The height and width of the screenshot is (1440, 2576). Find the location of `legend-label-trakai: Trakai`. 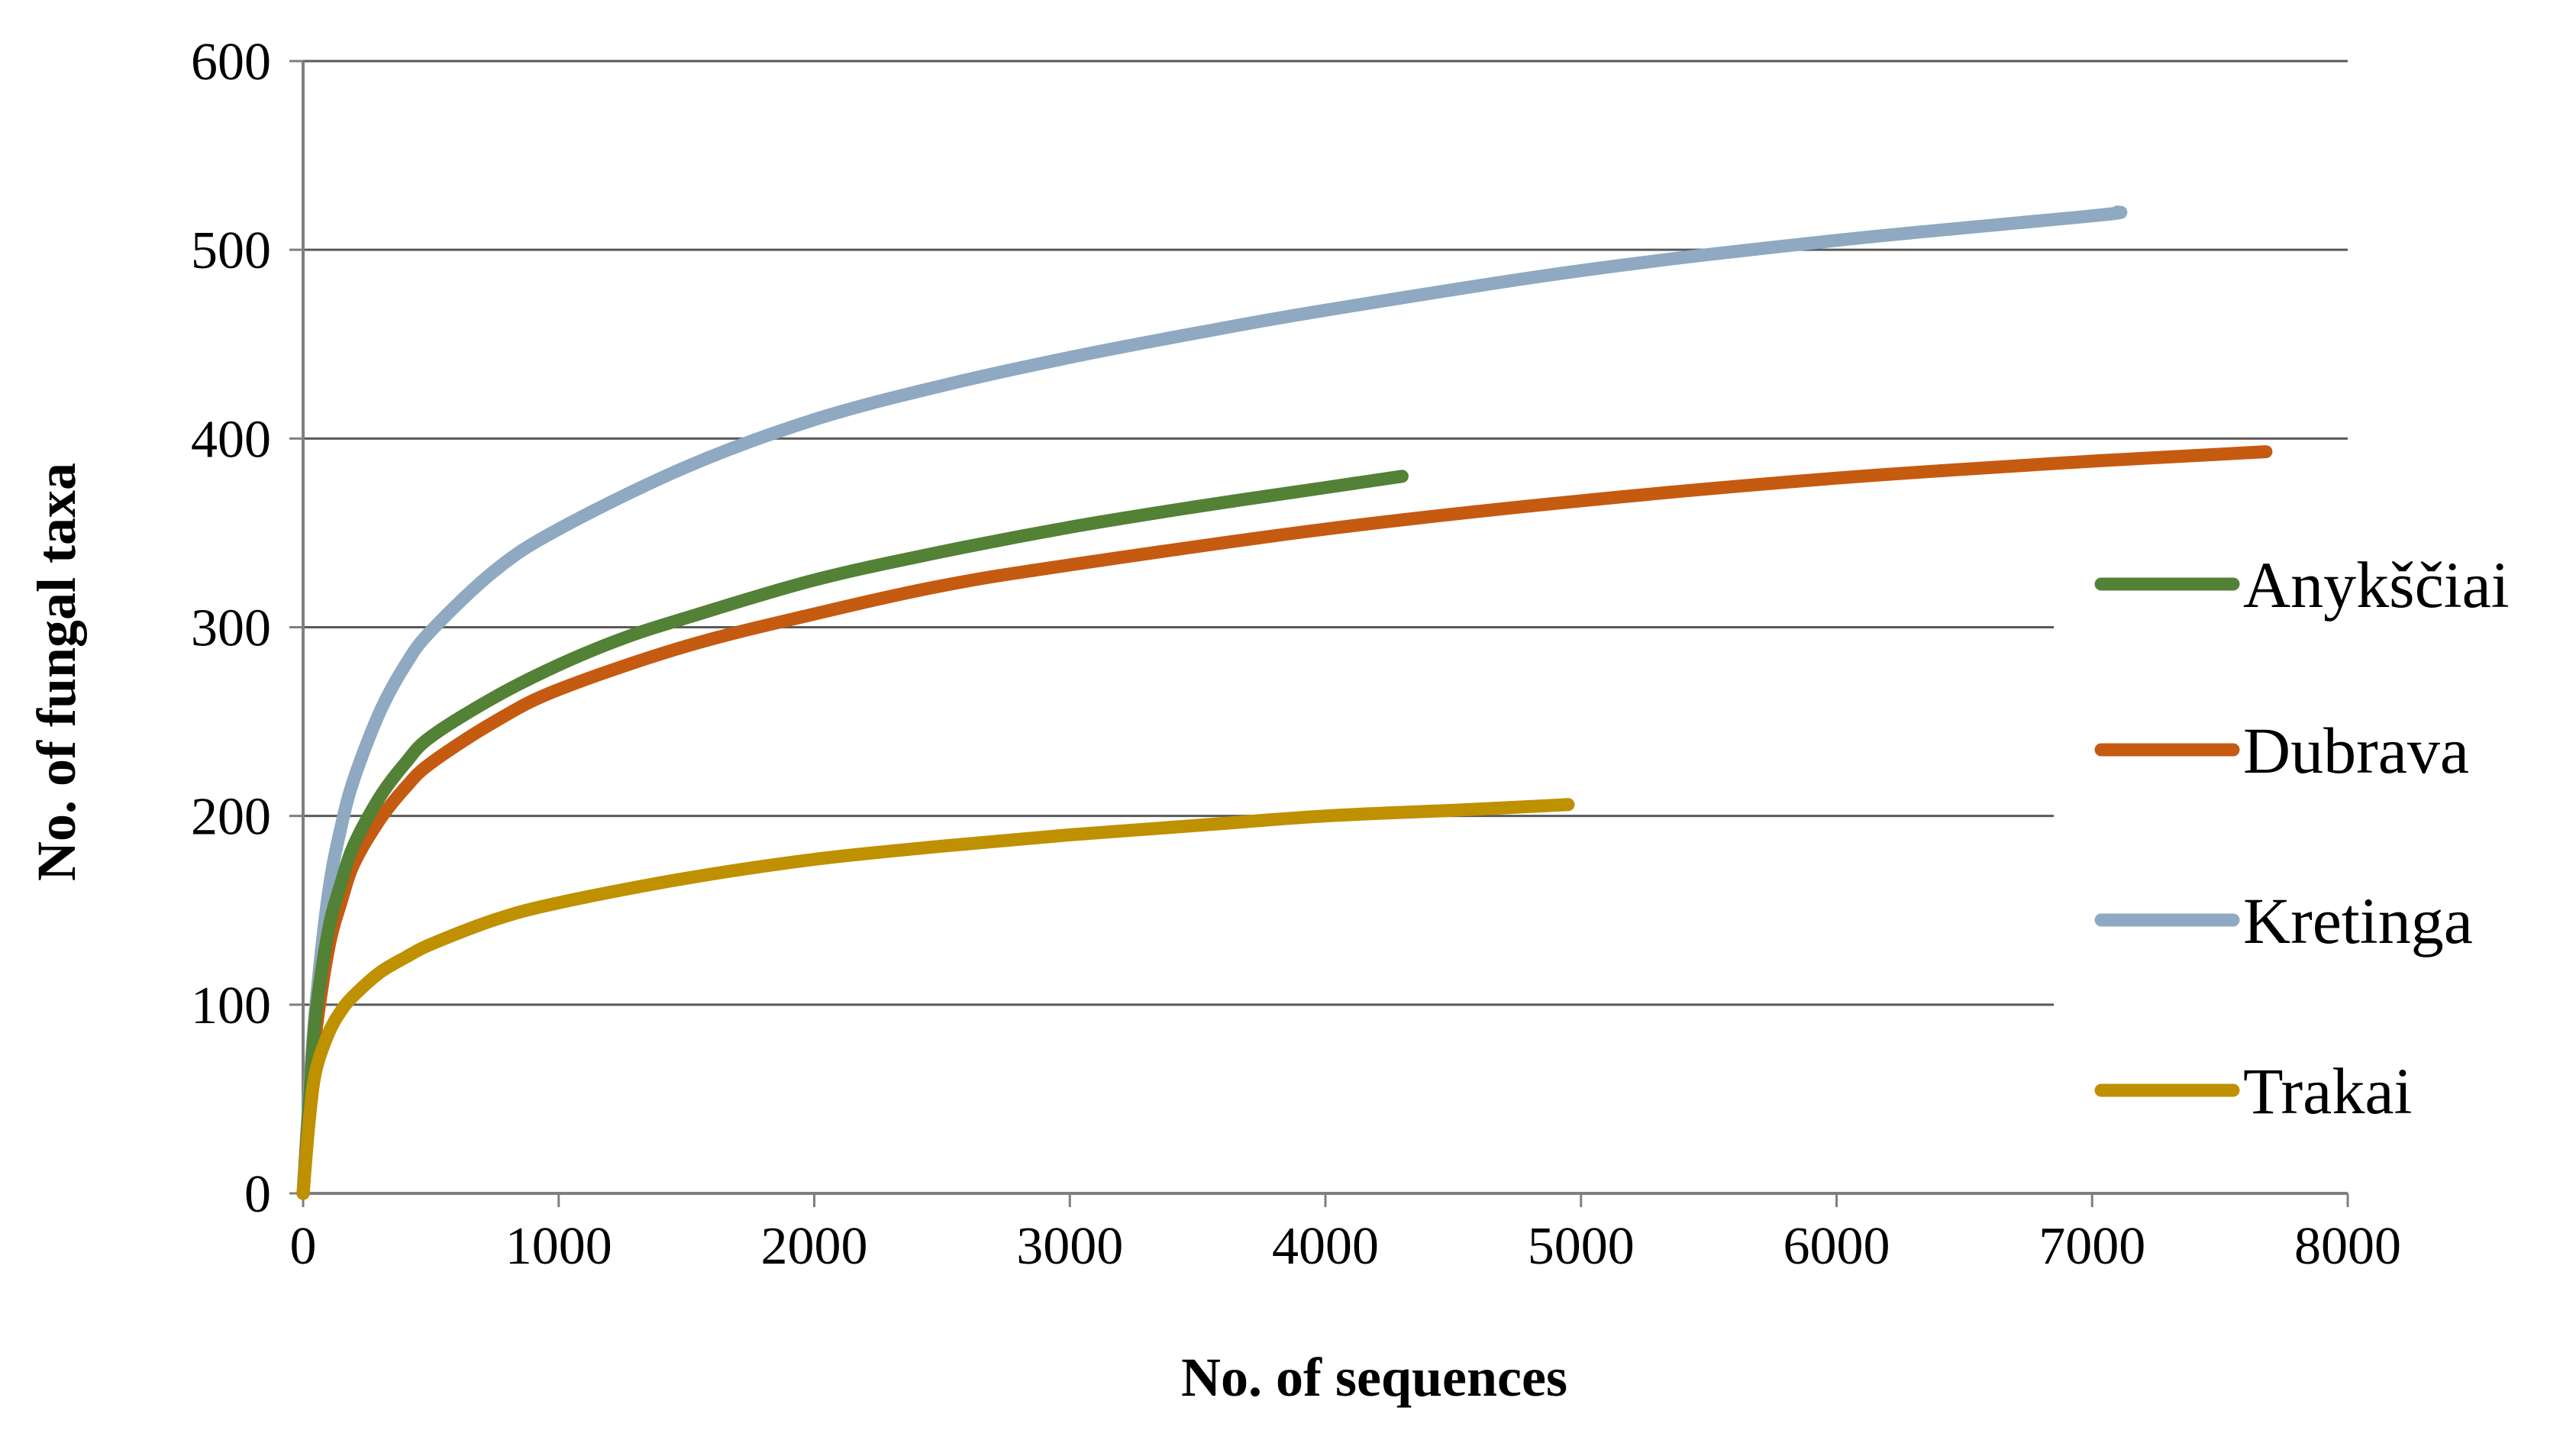

legend-label-trakai: Trakai is located at coordinates (2327, 1091).